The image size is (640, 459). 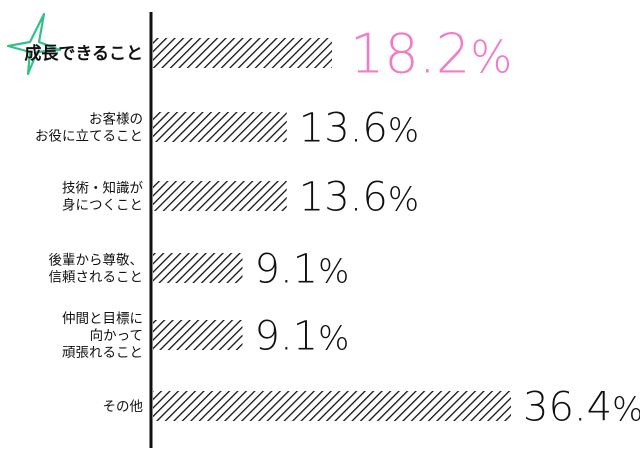 What do you see at coordinates (83, 53) in the screenshot?
I see `category-label-1: 成長できること` at bounding box center [83, 53].